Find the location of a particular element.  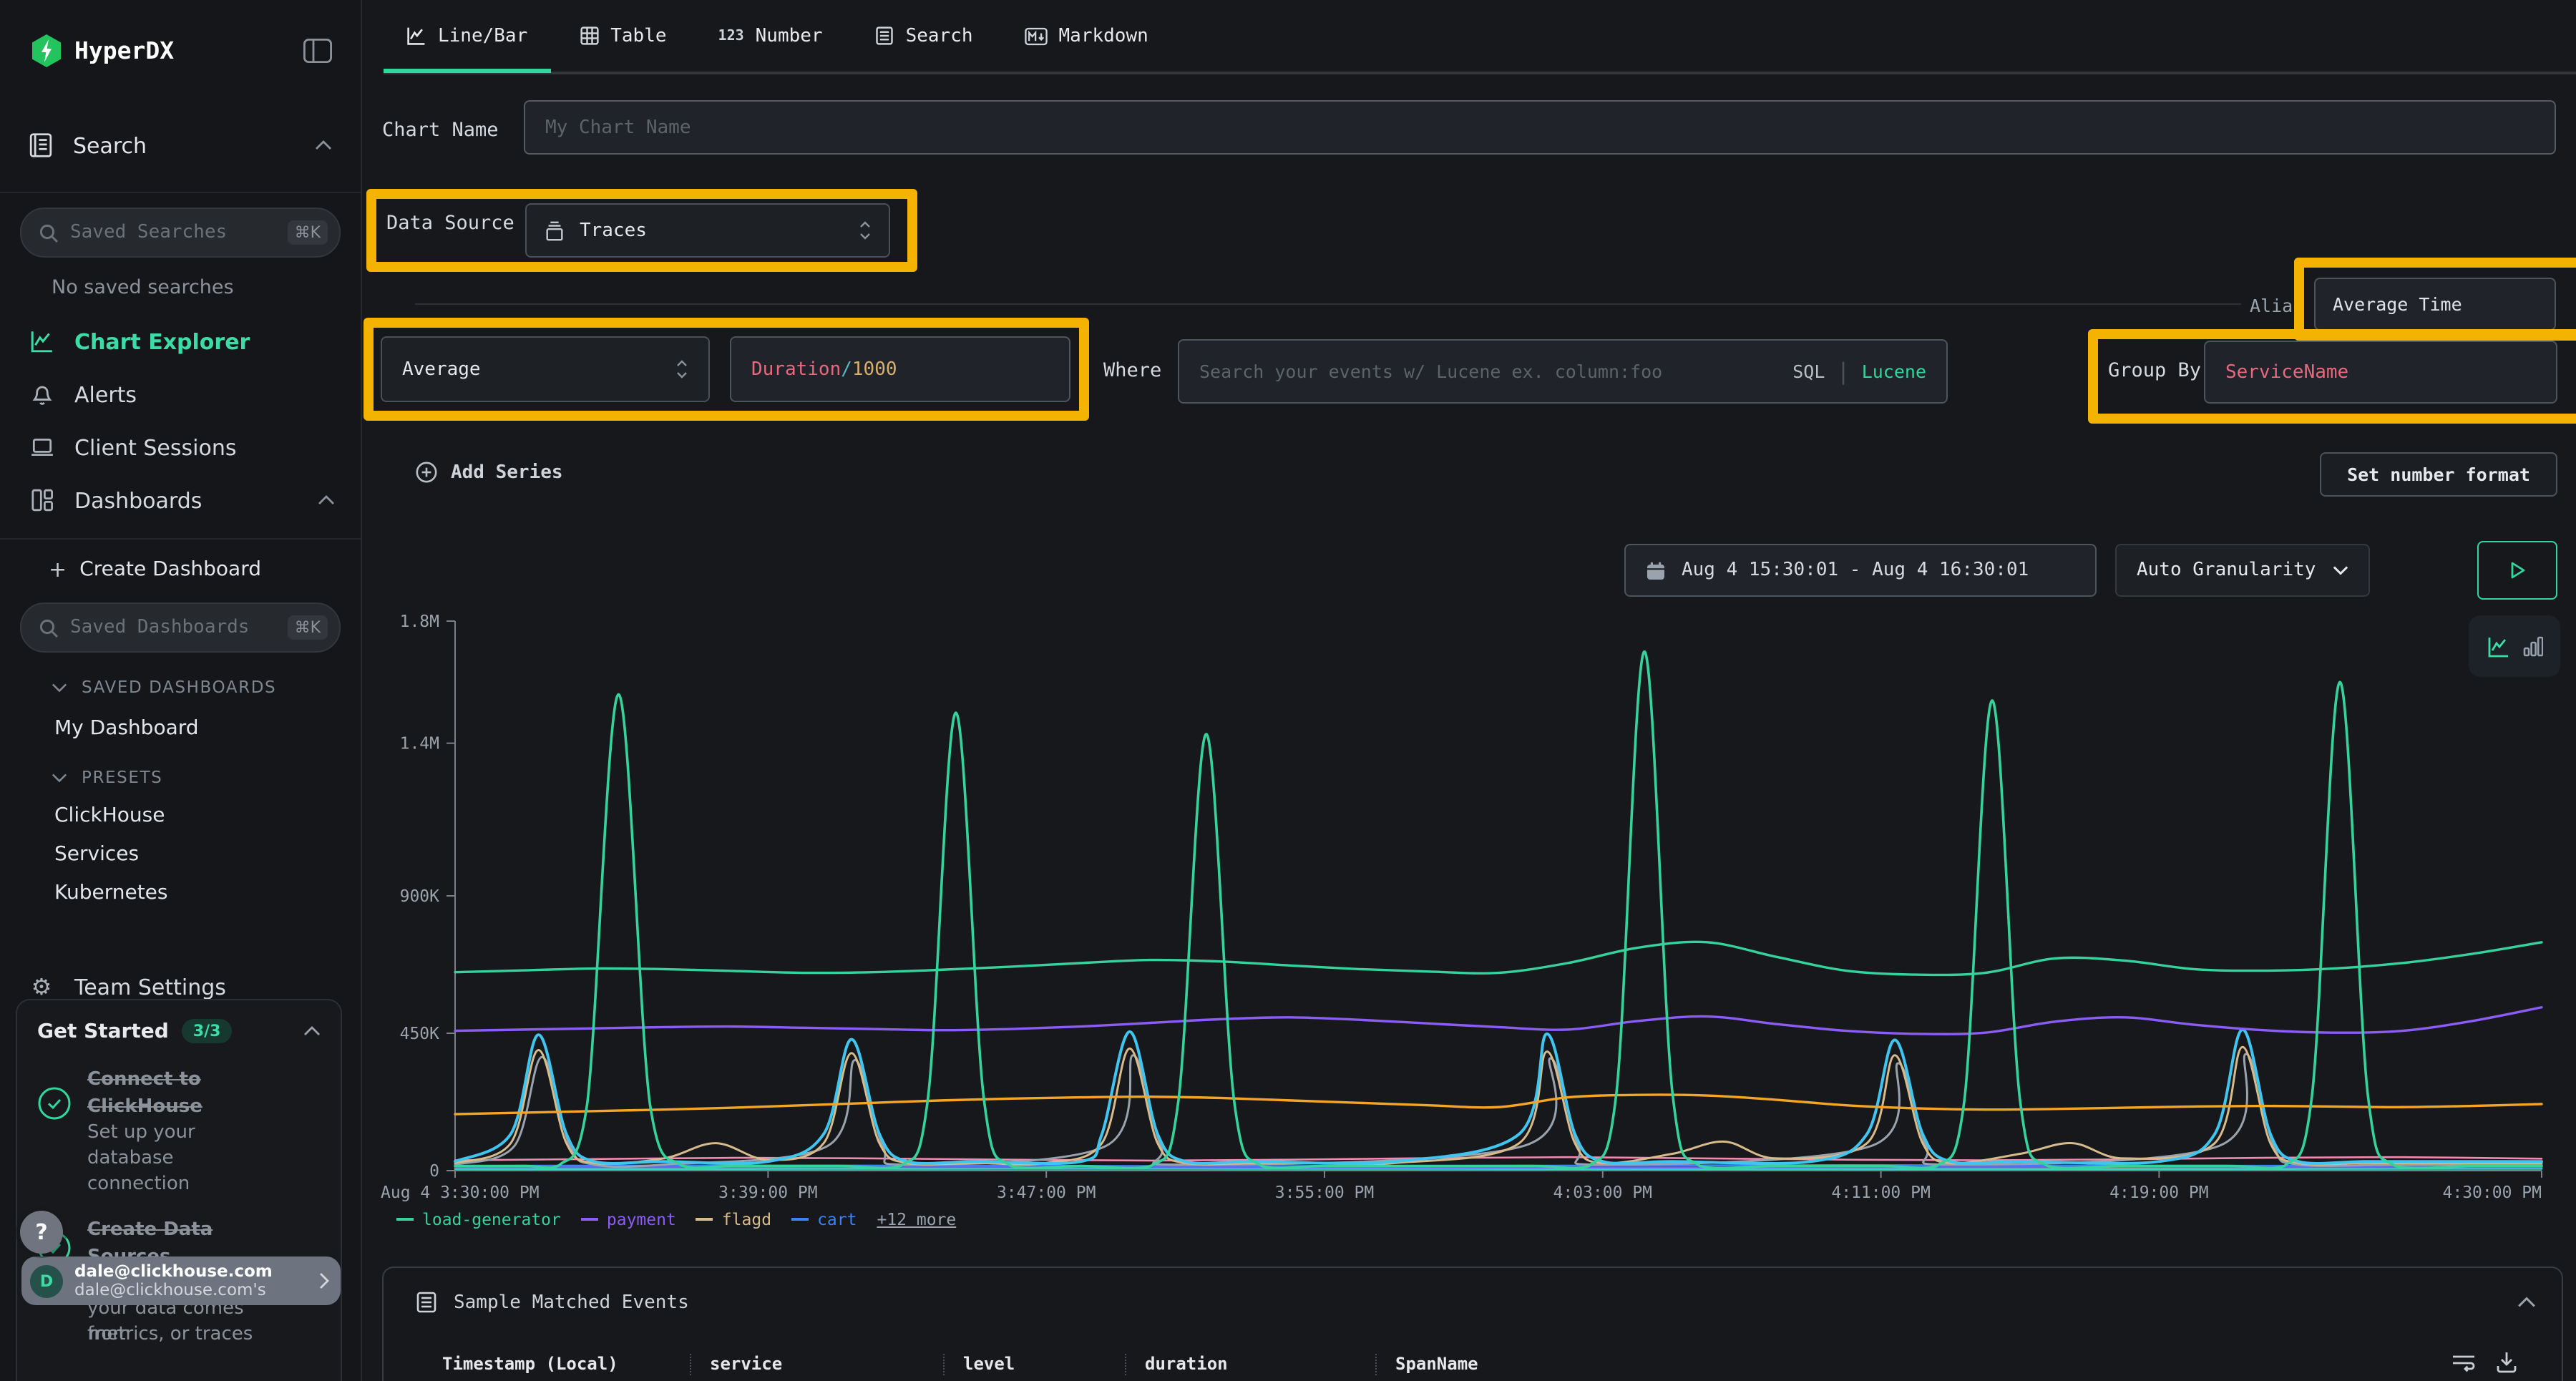

run-query-button is located at coordinates (2517, 570).